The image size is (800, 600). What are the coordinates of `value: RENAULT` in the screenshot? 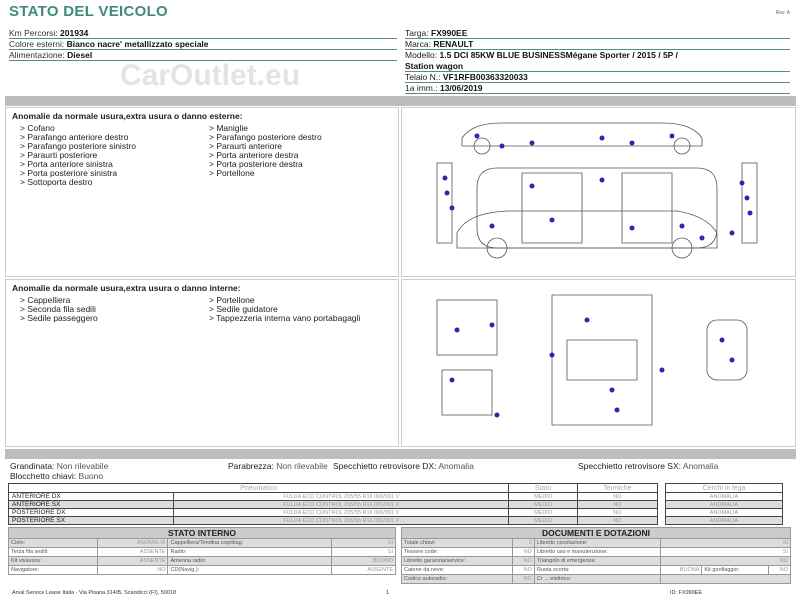 It's located at (453, 44).